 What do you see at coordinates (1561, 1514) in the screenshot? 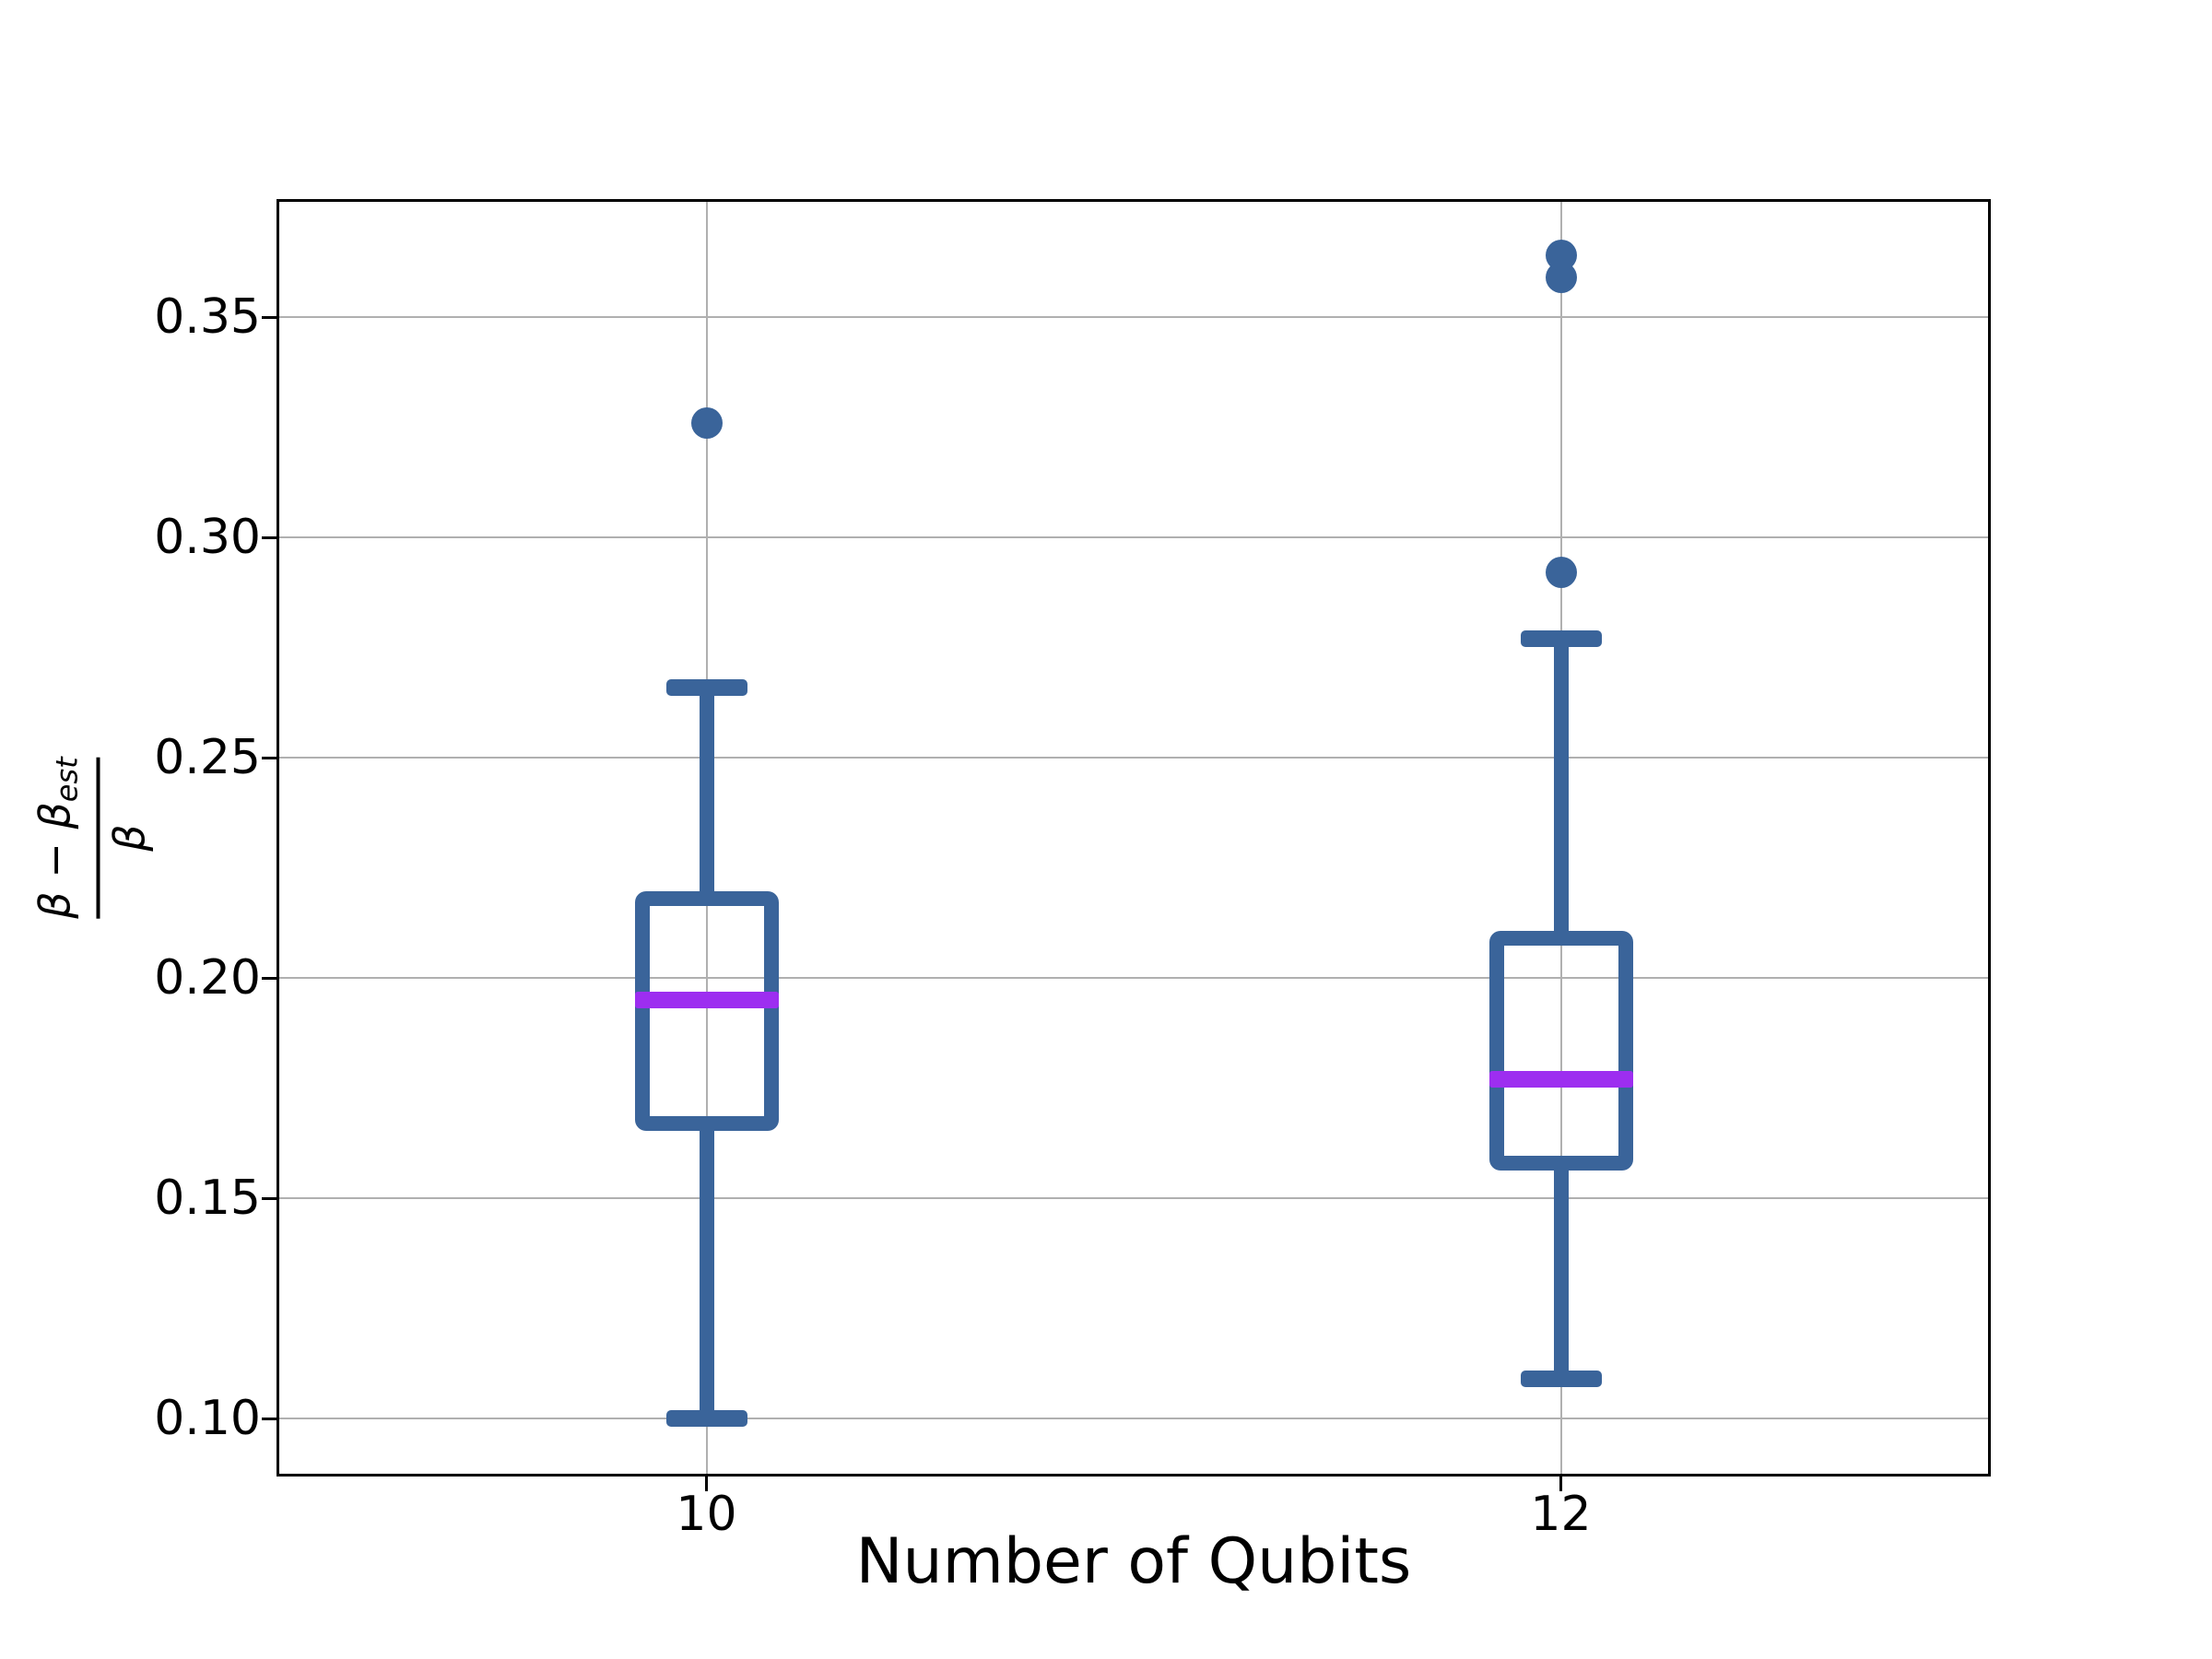
I see `x-tick-label: 12` at bounding box center [1561, 1514].